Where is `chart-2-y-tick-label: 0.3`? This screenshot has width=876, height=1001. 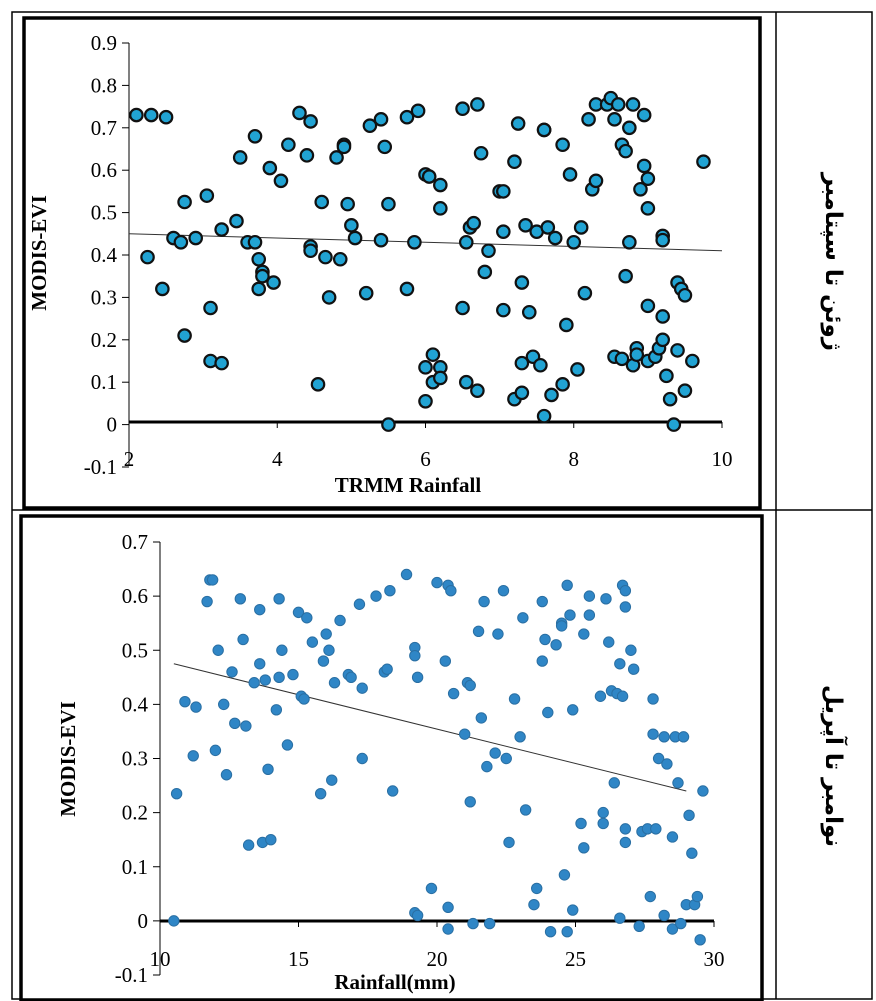 chart-2-y-tick-label: 0.3 is located at coordinates (135, 759).